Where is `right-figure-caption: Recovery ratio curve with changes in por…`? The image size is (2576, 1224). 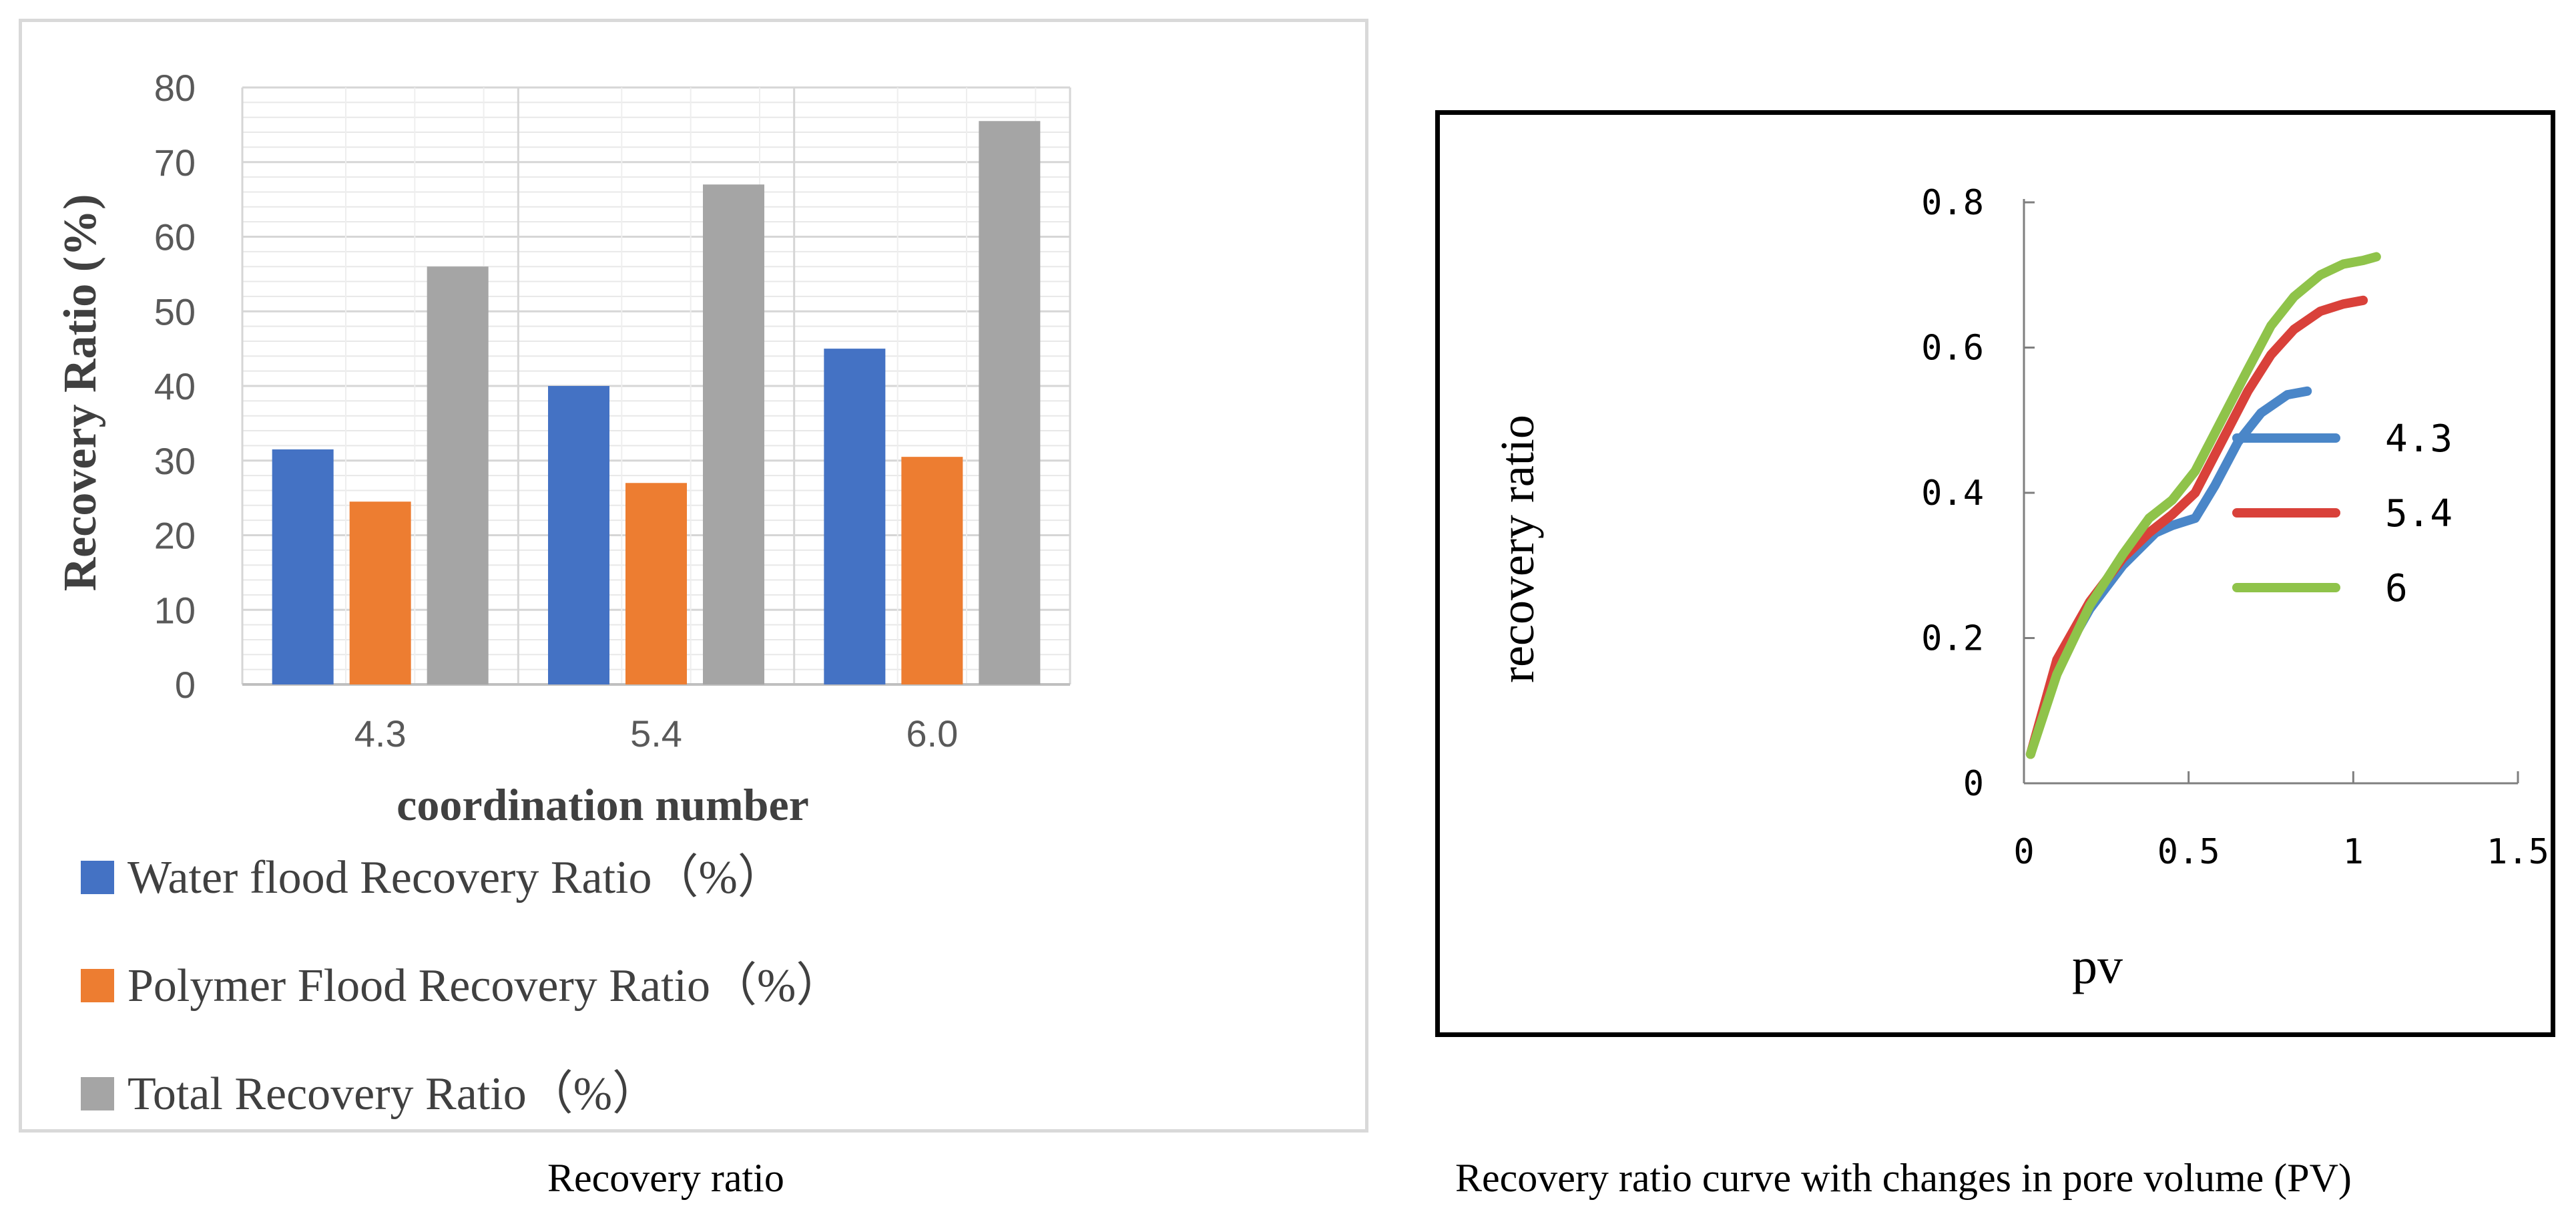
right-figure-caption: Recovery ratio curve with changes in por… is located at coordinates (1903, 1178).